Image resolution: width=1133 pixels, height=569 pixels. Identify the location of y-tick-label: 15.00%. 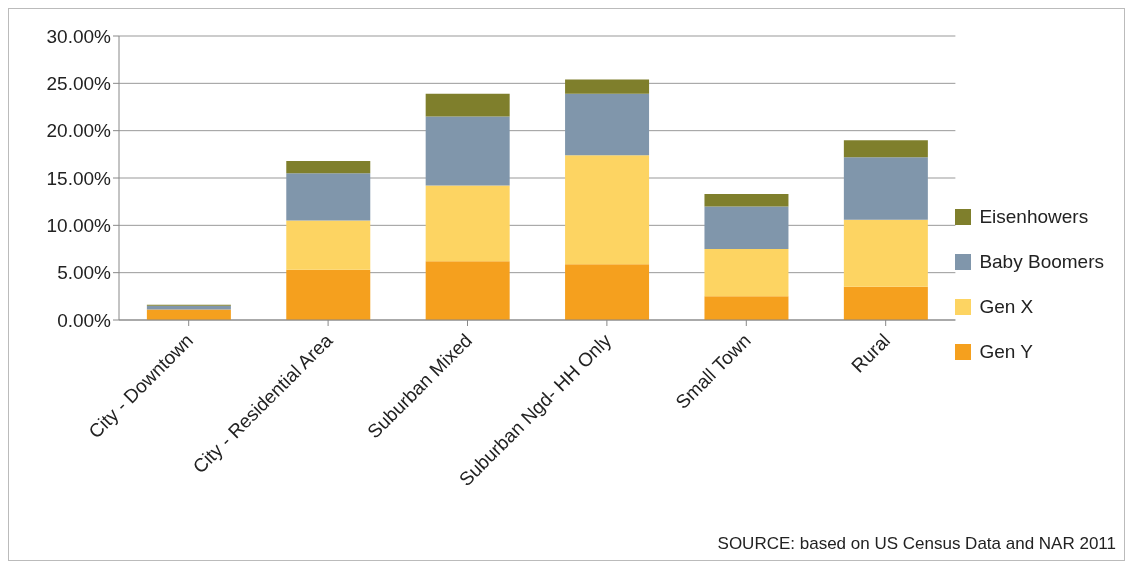
(79, 178).